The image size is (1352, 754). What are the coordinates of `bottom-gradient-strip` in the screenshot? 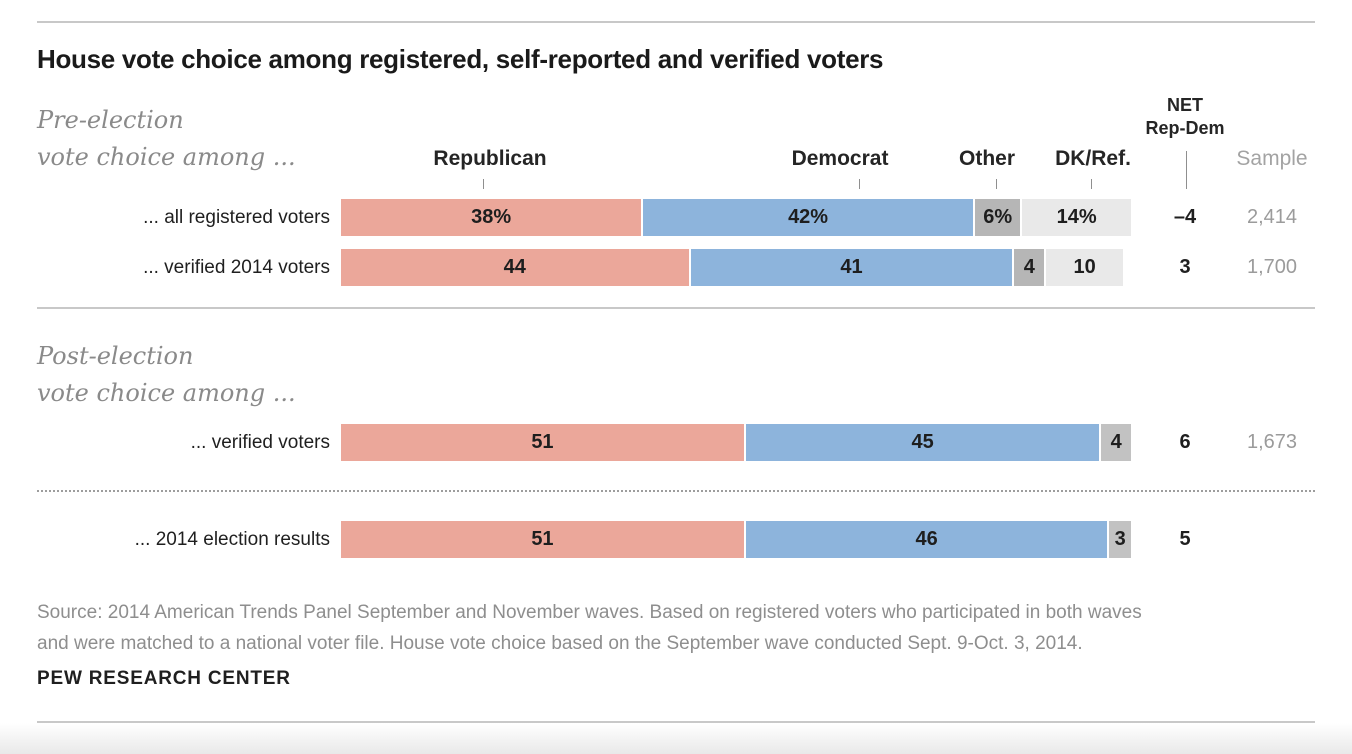 It's located at (676, 738).